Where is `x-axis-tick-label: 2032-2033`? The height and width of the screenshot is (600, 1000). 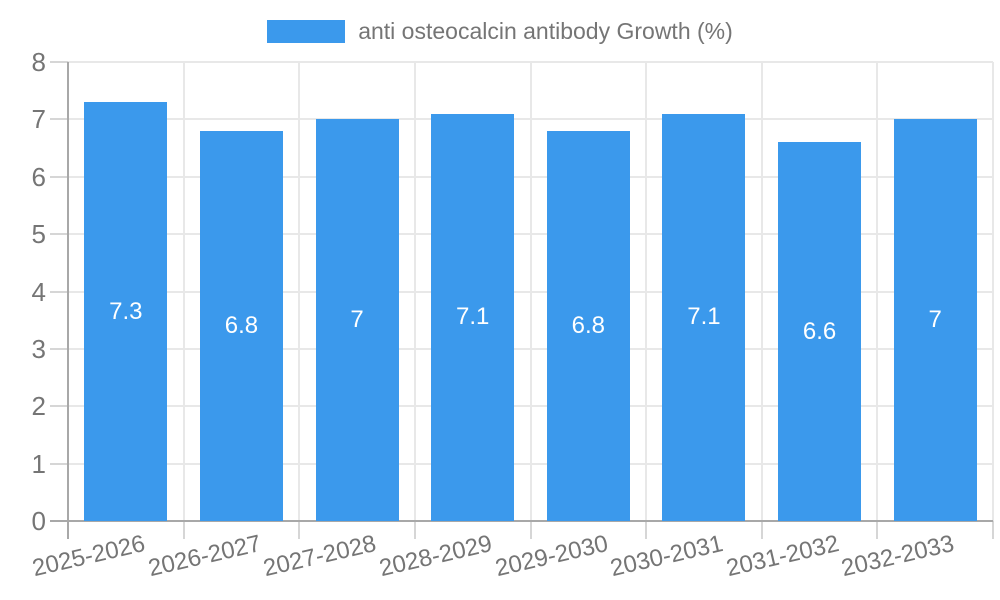 x-axis-tick-label: 2032-2033 is located at coordinates (898, 556).